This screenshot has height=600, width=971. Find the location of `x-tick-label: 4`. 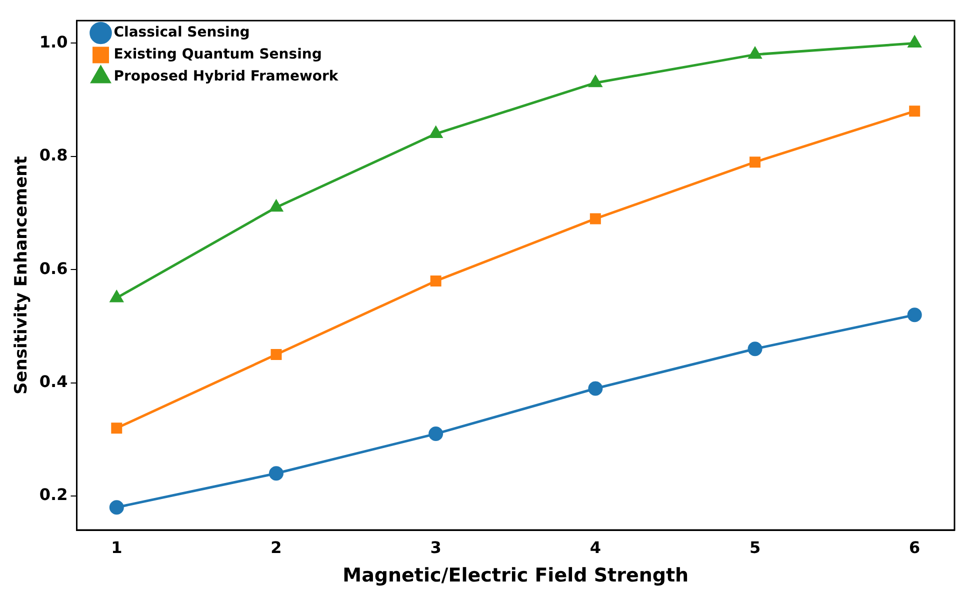

x-tick-label: 4 is located at coordinates (595, 547).